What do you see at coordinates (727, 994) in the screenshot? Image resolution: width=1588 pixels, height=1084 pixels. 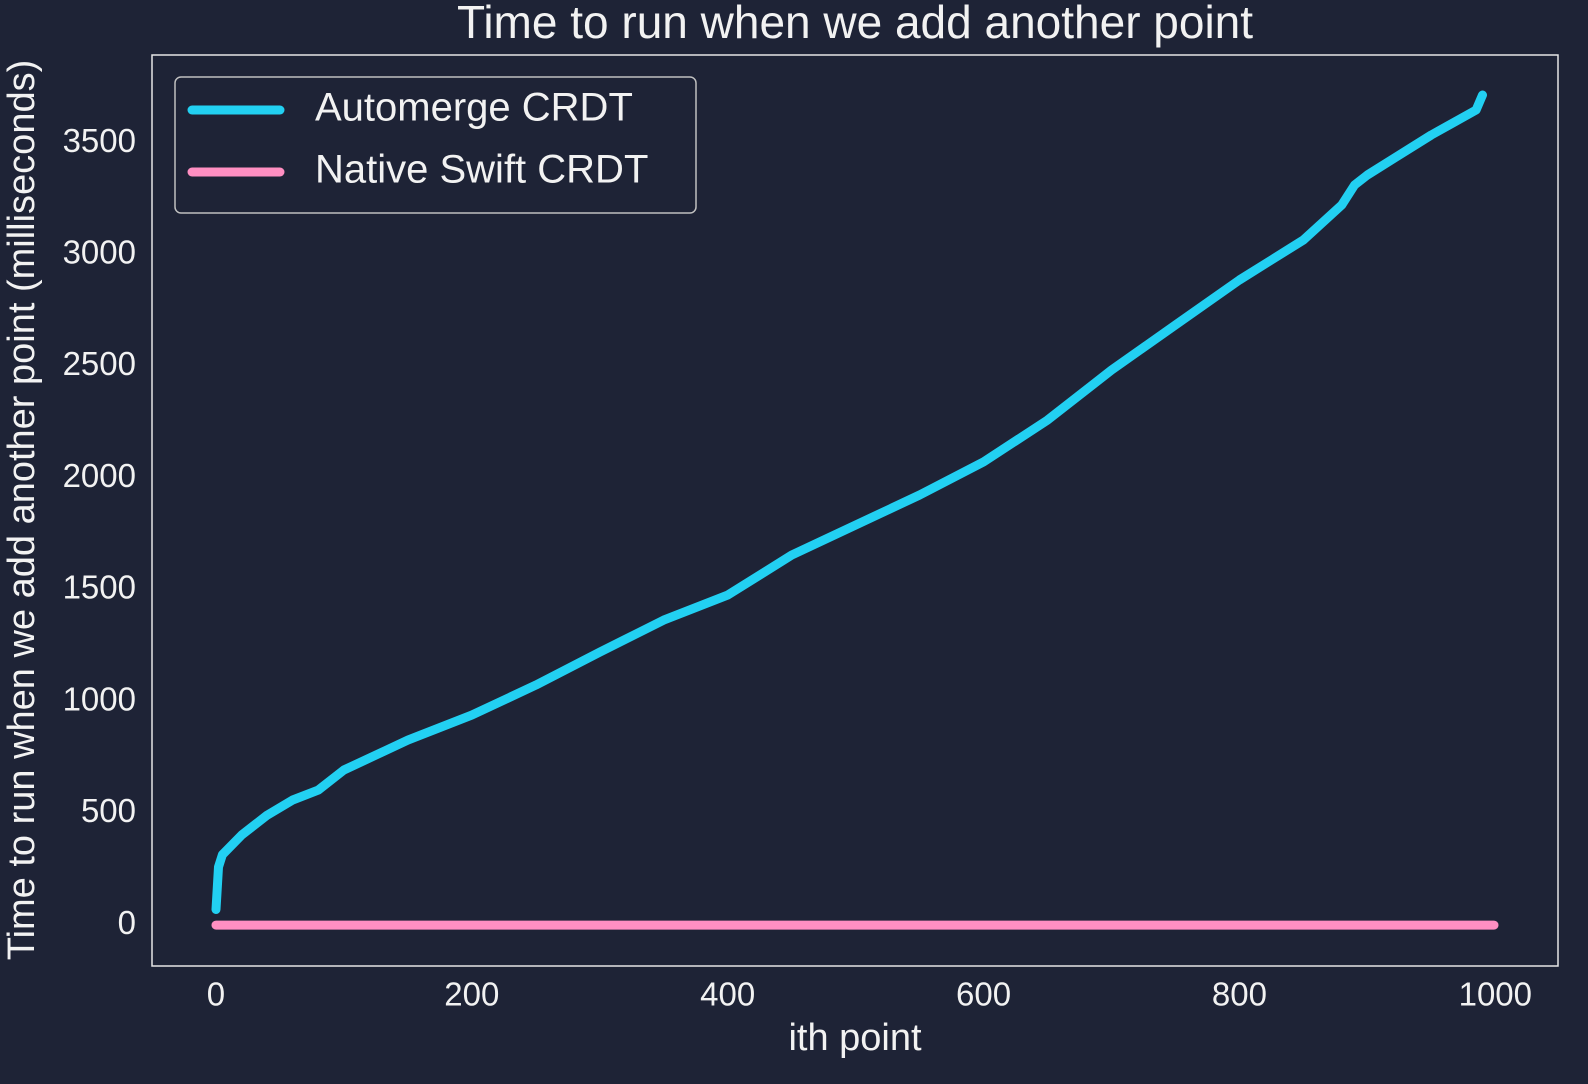 I see `x-tick-label: 400` at bounding box center [727, 994].